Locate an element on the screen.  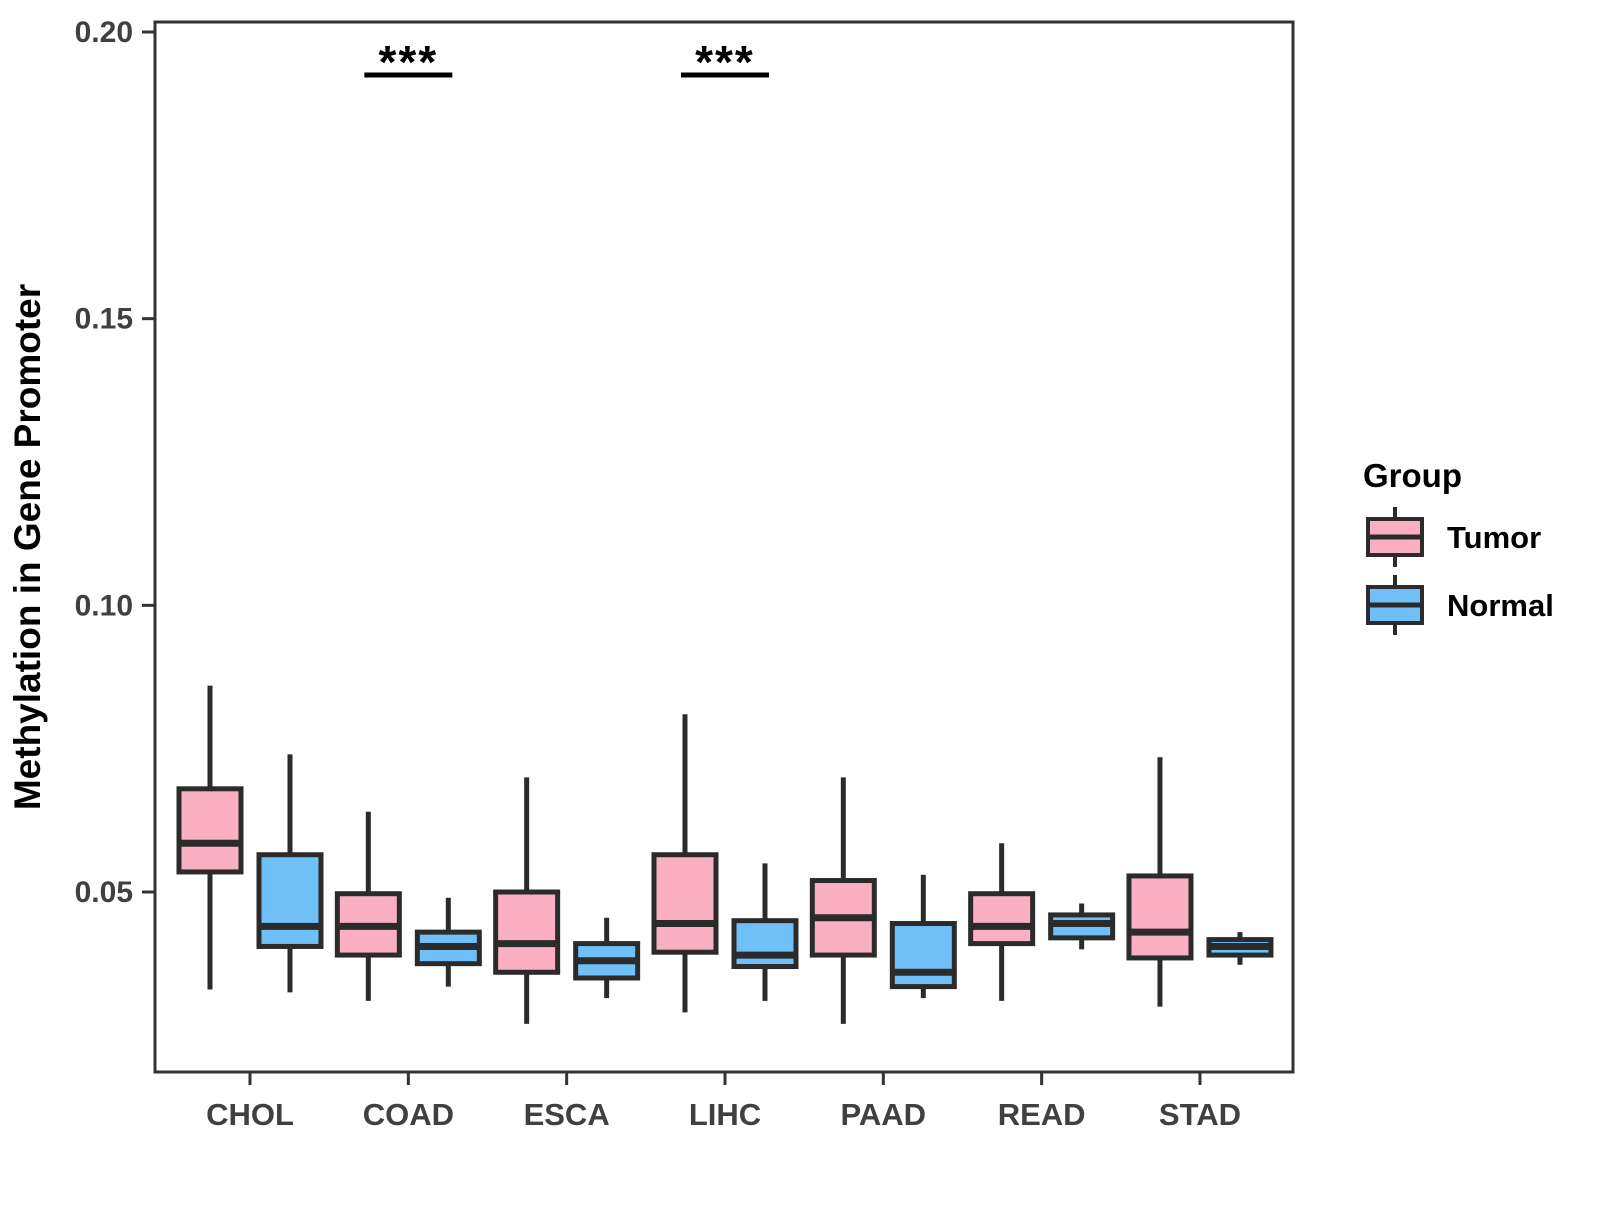
box-ESCA-normal is located at coordinates (607, 958).